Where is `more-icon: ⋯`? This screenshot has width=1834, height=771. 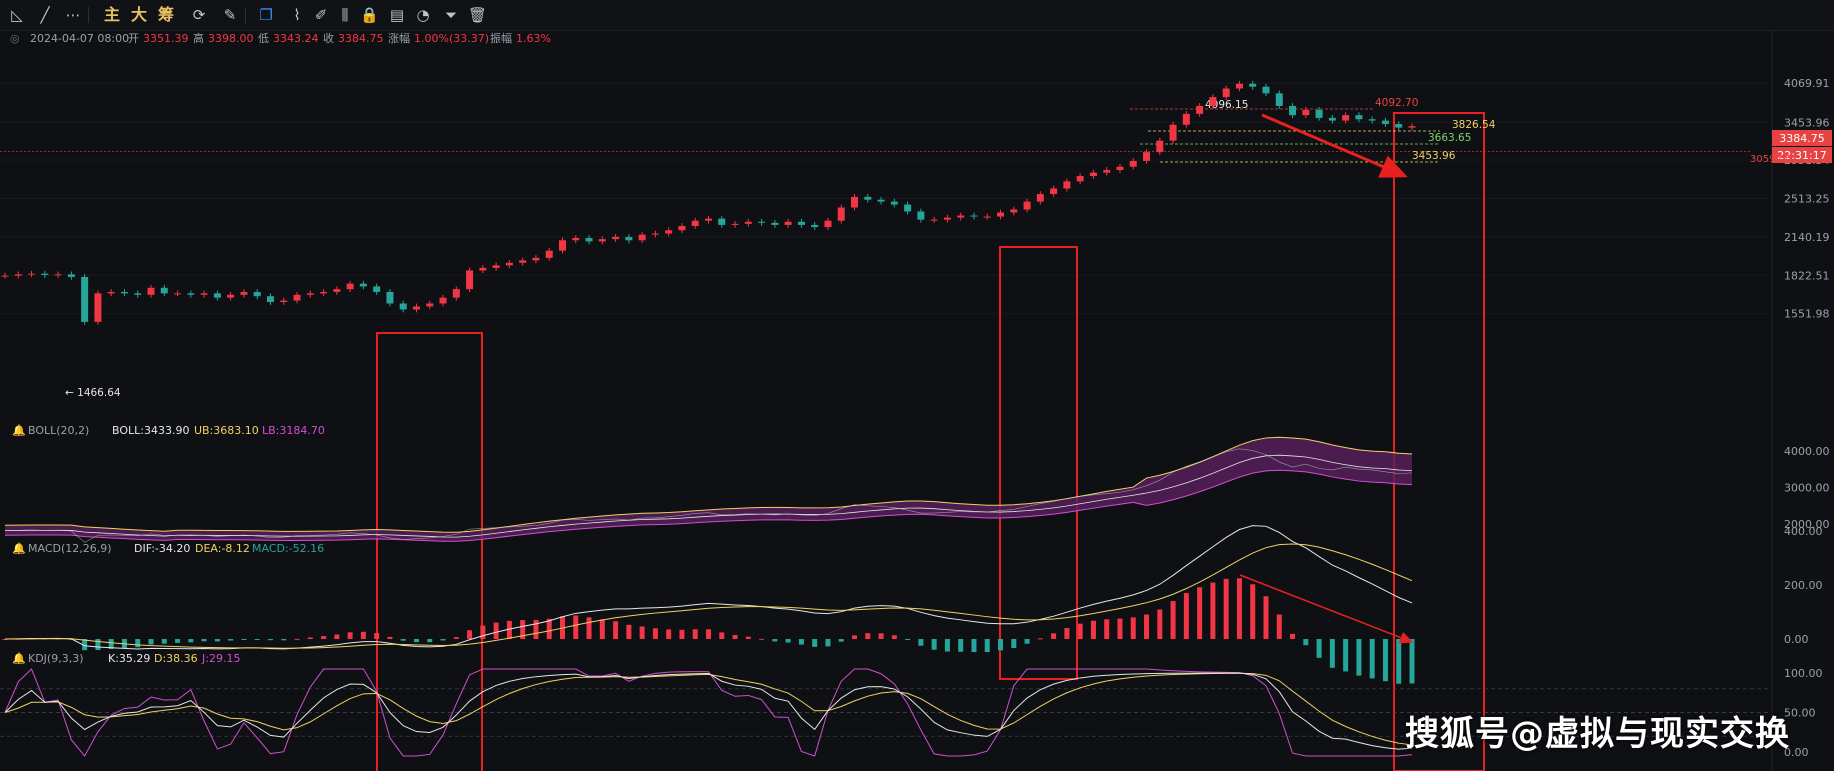 more-icon: ⋯ is located at coordinates (73, 15).